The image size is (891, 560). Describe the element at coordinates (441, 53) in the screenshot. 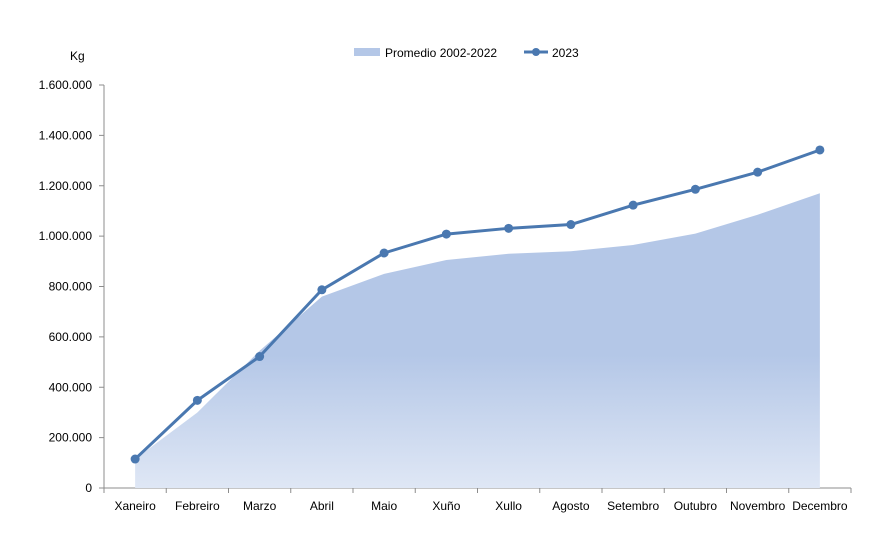

I see `legend-label-average: Promedio 2002-2022` at that location.